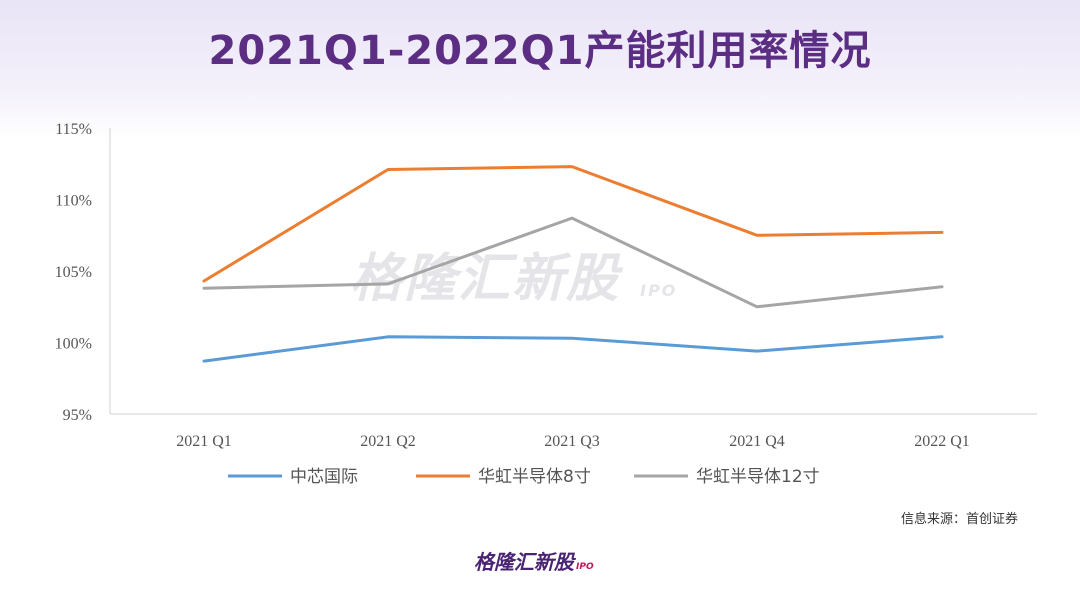 The width and height of the screenshot is (1080, 603). I want to click on watermark-text: 格隆汇新股, so click(485, 279).